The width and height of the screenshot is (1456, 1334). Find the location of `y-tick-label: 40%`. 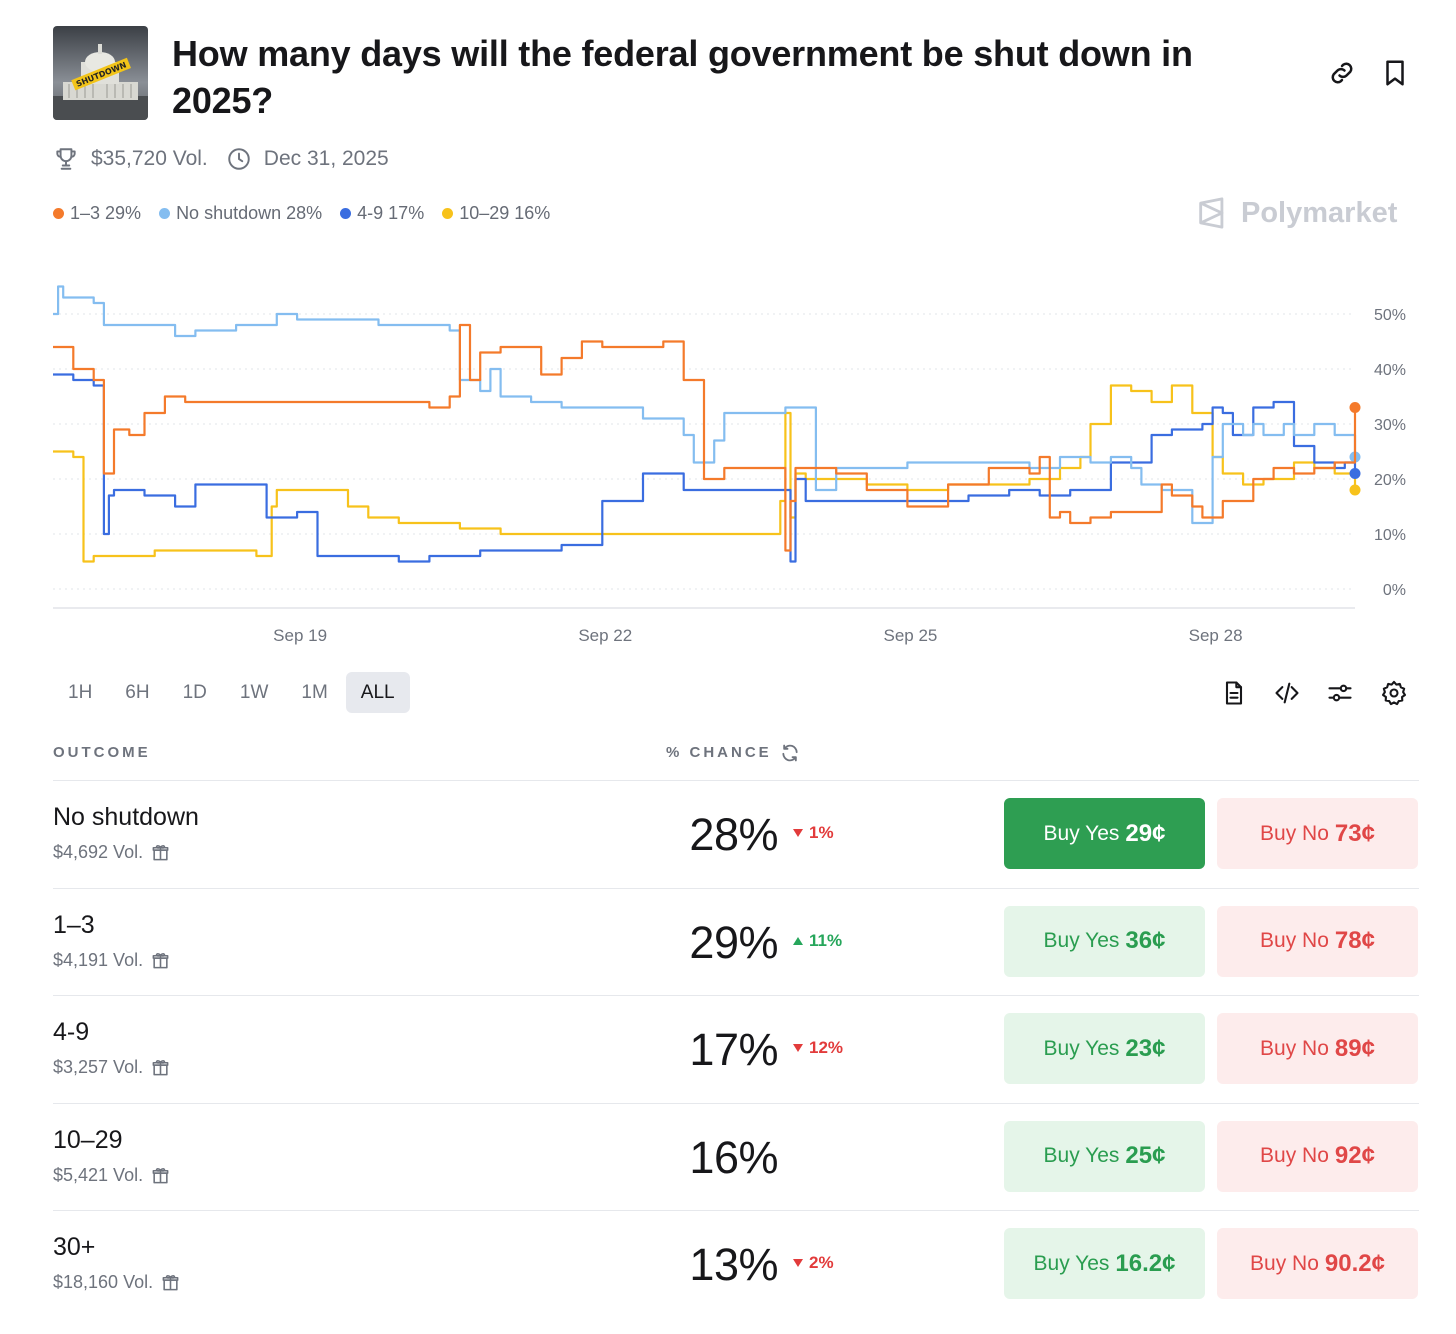

y-tick-label: 40% is located at coordinates (1390, 370).